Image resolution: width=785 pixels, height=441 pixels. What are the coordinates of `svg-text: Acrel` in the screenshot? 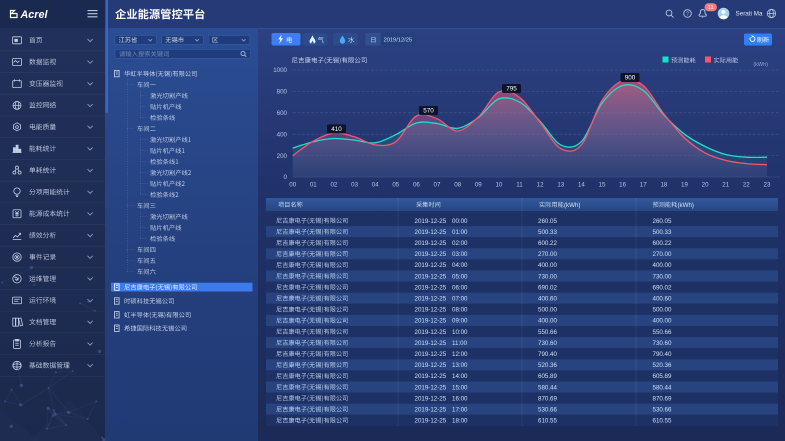 It's located at (34, 15).